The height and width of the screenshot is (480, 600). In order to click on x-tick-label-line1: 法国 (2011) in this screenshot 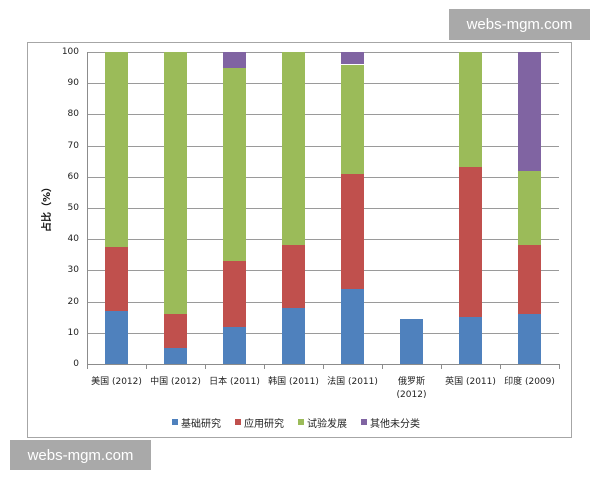, I will do `click(352, 382)`.